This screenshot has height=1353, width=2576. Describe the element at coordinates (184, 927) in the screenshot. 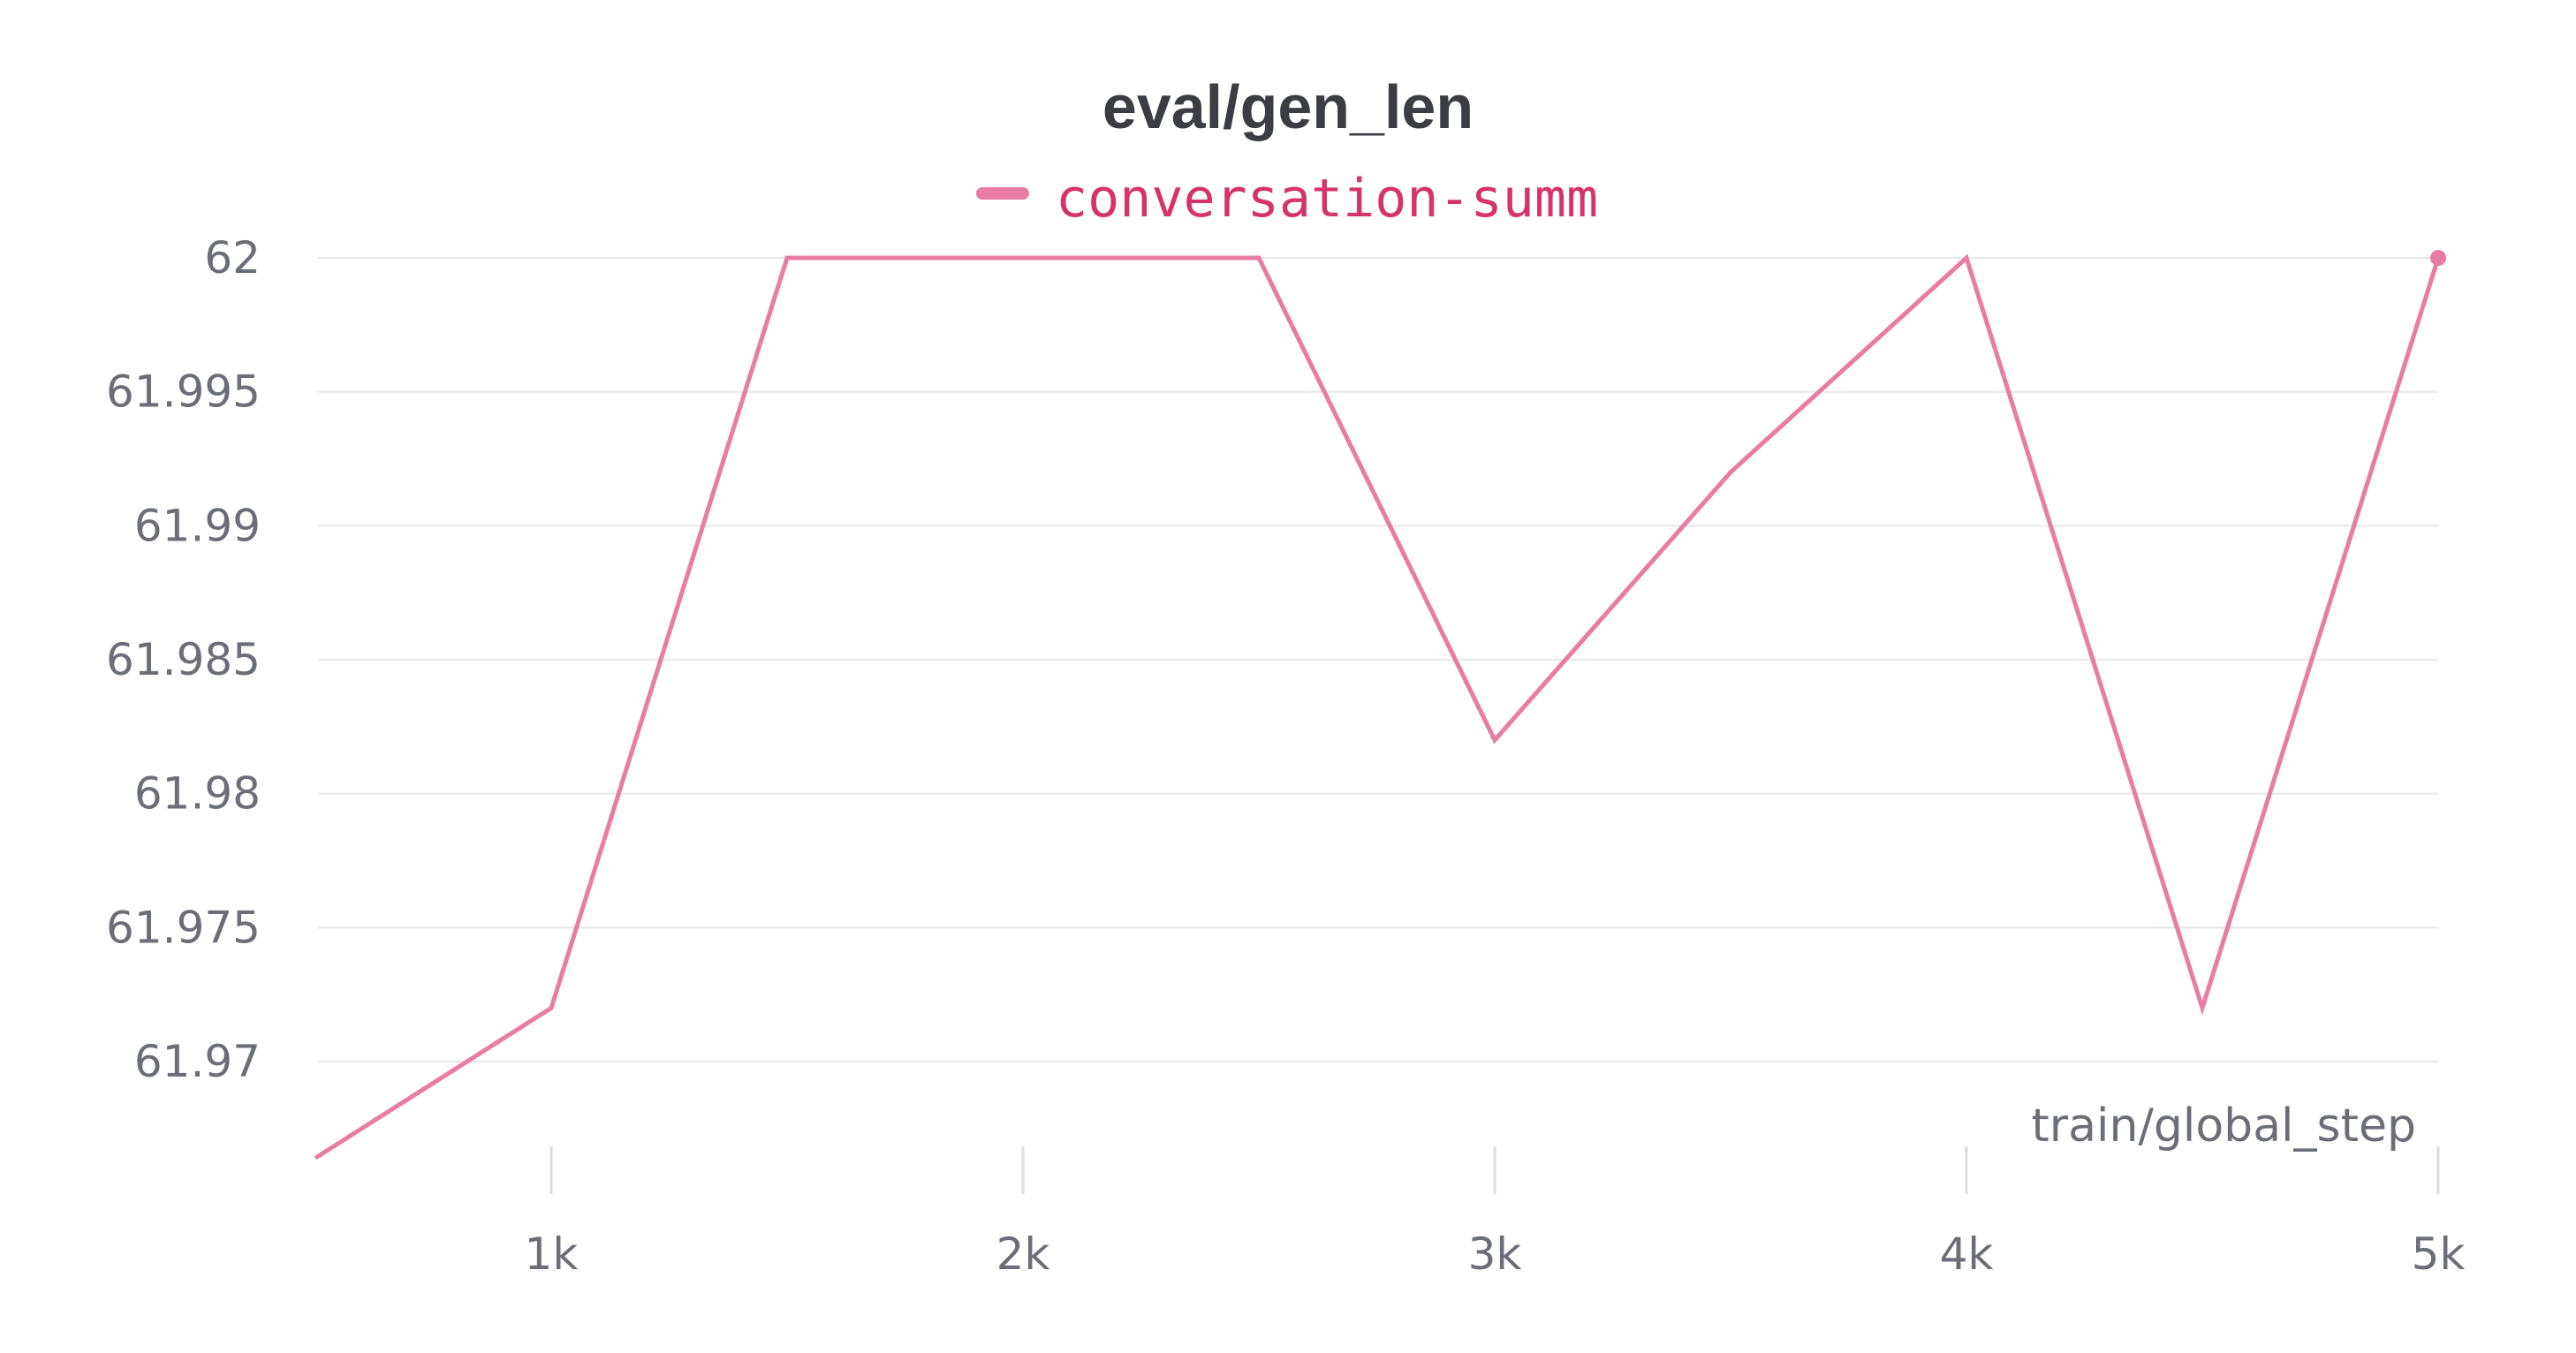

I see `y-tick-label: 61.975` at that location.